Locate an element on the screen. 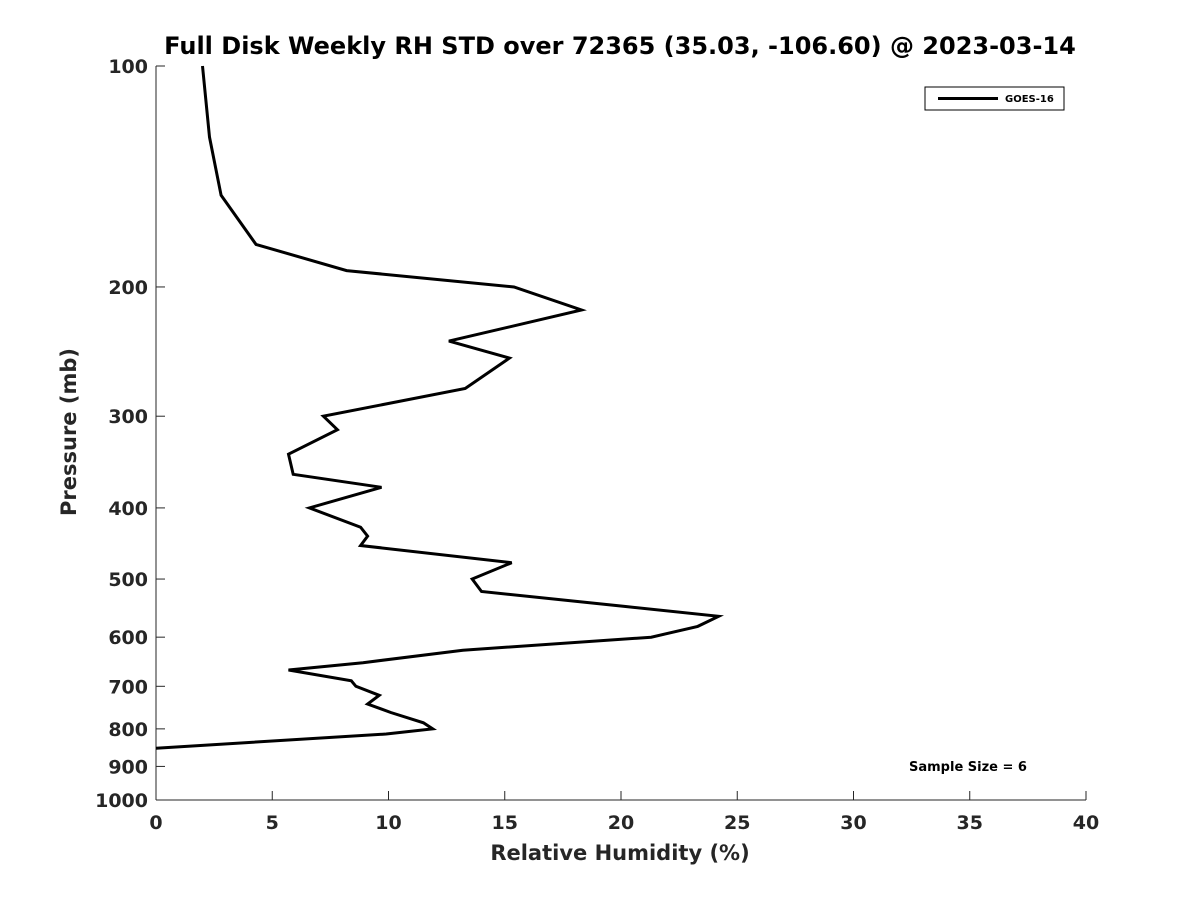  x-tick-label: 5 is located at coordinates (272, 823).